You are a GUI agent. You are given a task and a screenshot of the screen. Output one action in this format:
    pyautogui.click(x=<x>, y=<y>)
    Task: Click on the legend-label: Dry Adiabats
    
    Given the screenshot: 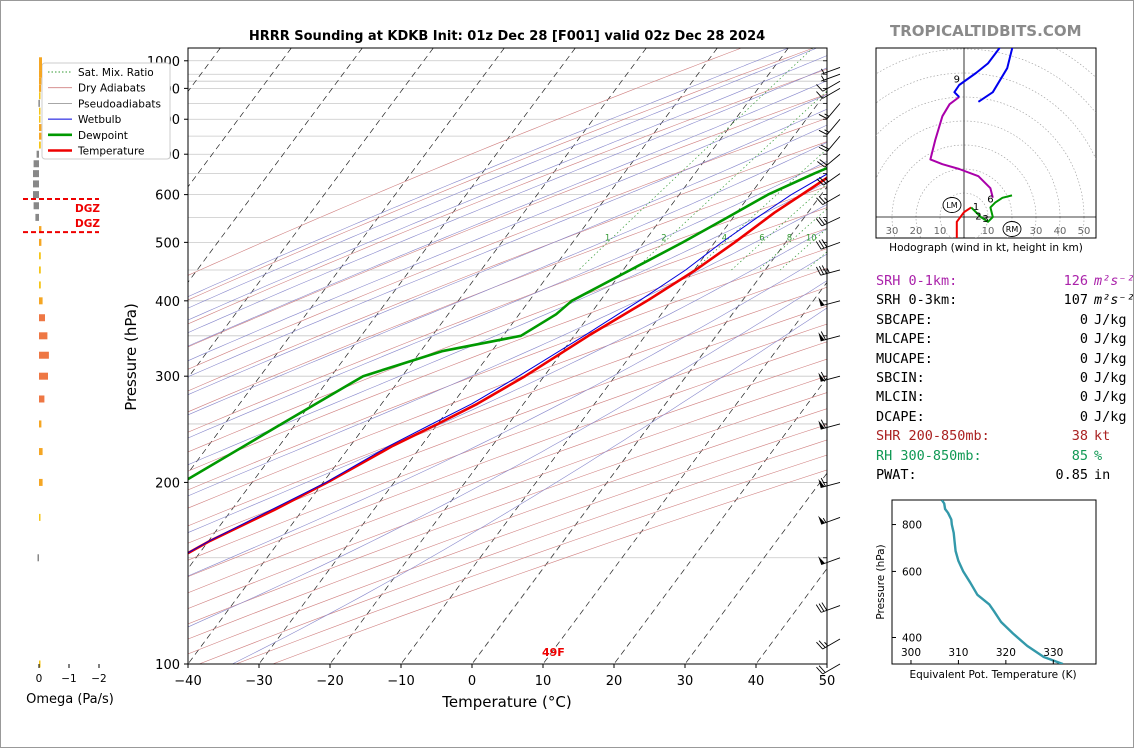 What is the action you would take?
    pyautogui.click(x=112, y=89)
    